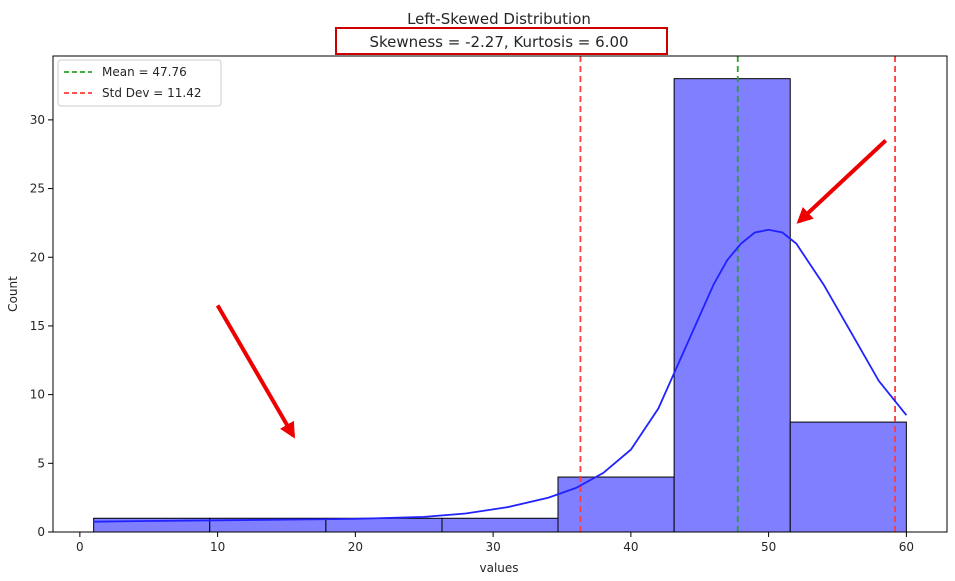 The height and width of the screenshot is (581, 955). What do you see at coordinates (355, 547) in the screenshot?
I see `x-tick-label: 20` at bounding box center [355, 547].